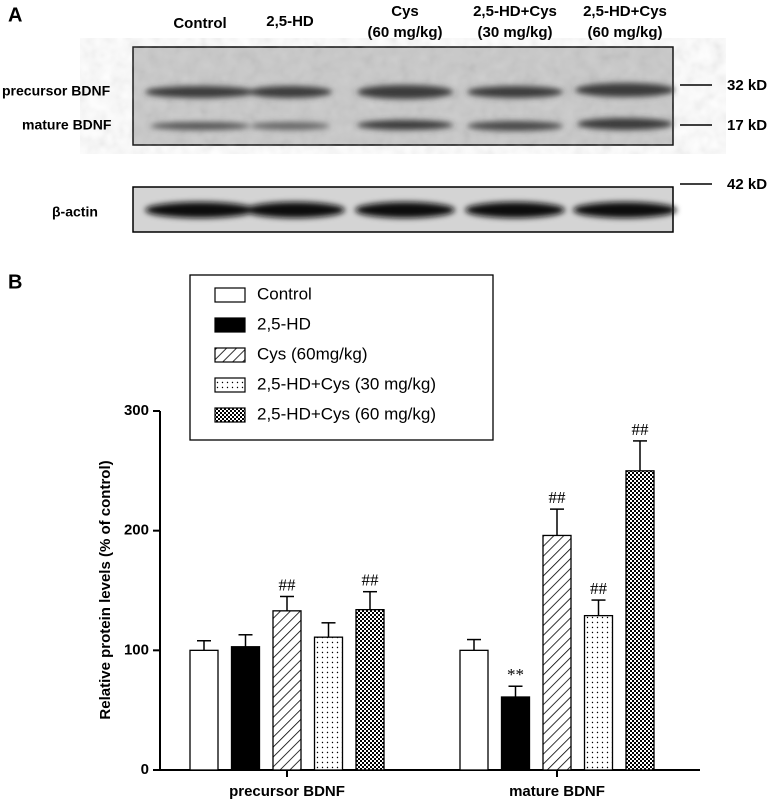  I want to click on lane-label: Control, so click(199, 23).